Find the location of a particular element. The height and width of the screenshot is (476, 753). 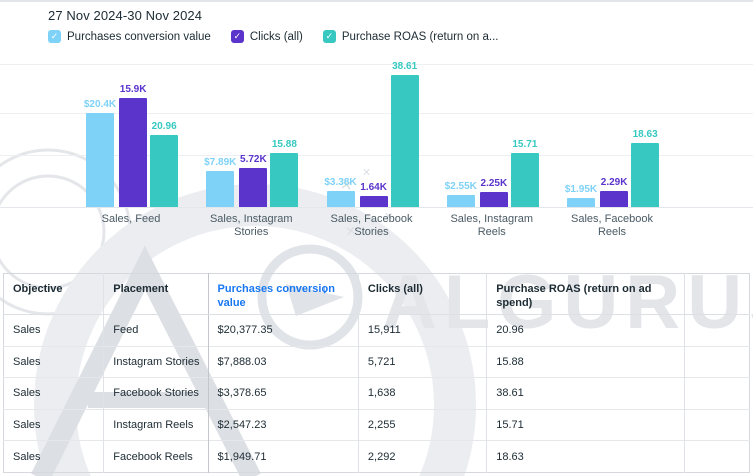

column-header-purchases-conversion-value: Purchases conversion value ↓ is located at coordinates (283, 294).